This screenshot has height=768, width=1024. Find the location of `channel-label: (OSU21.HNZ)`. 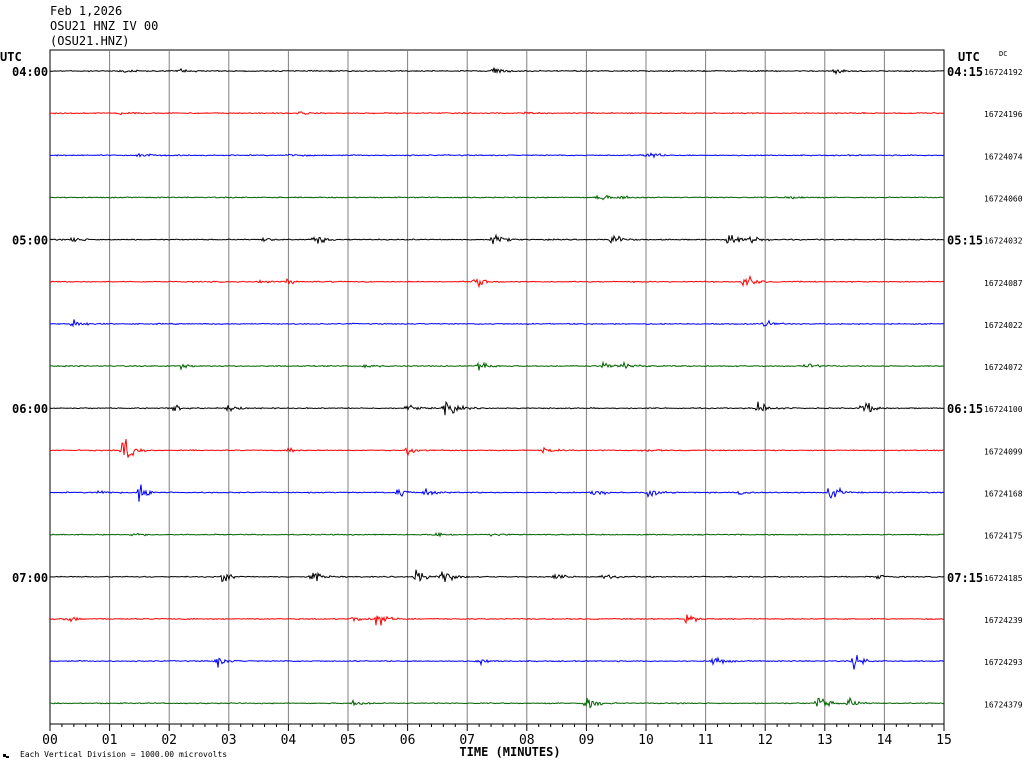

channel-label: (OSU21.HNZ) is located at coordinates (90, 41).